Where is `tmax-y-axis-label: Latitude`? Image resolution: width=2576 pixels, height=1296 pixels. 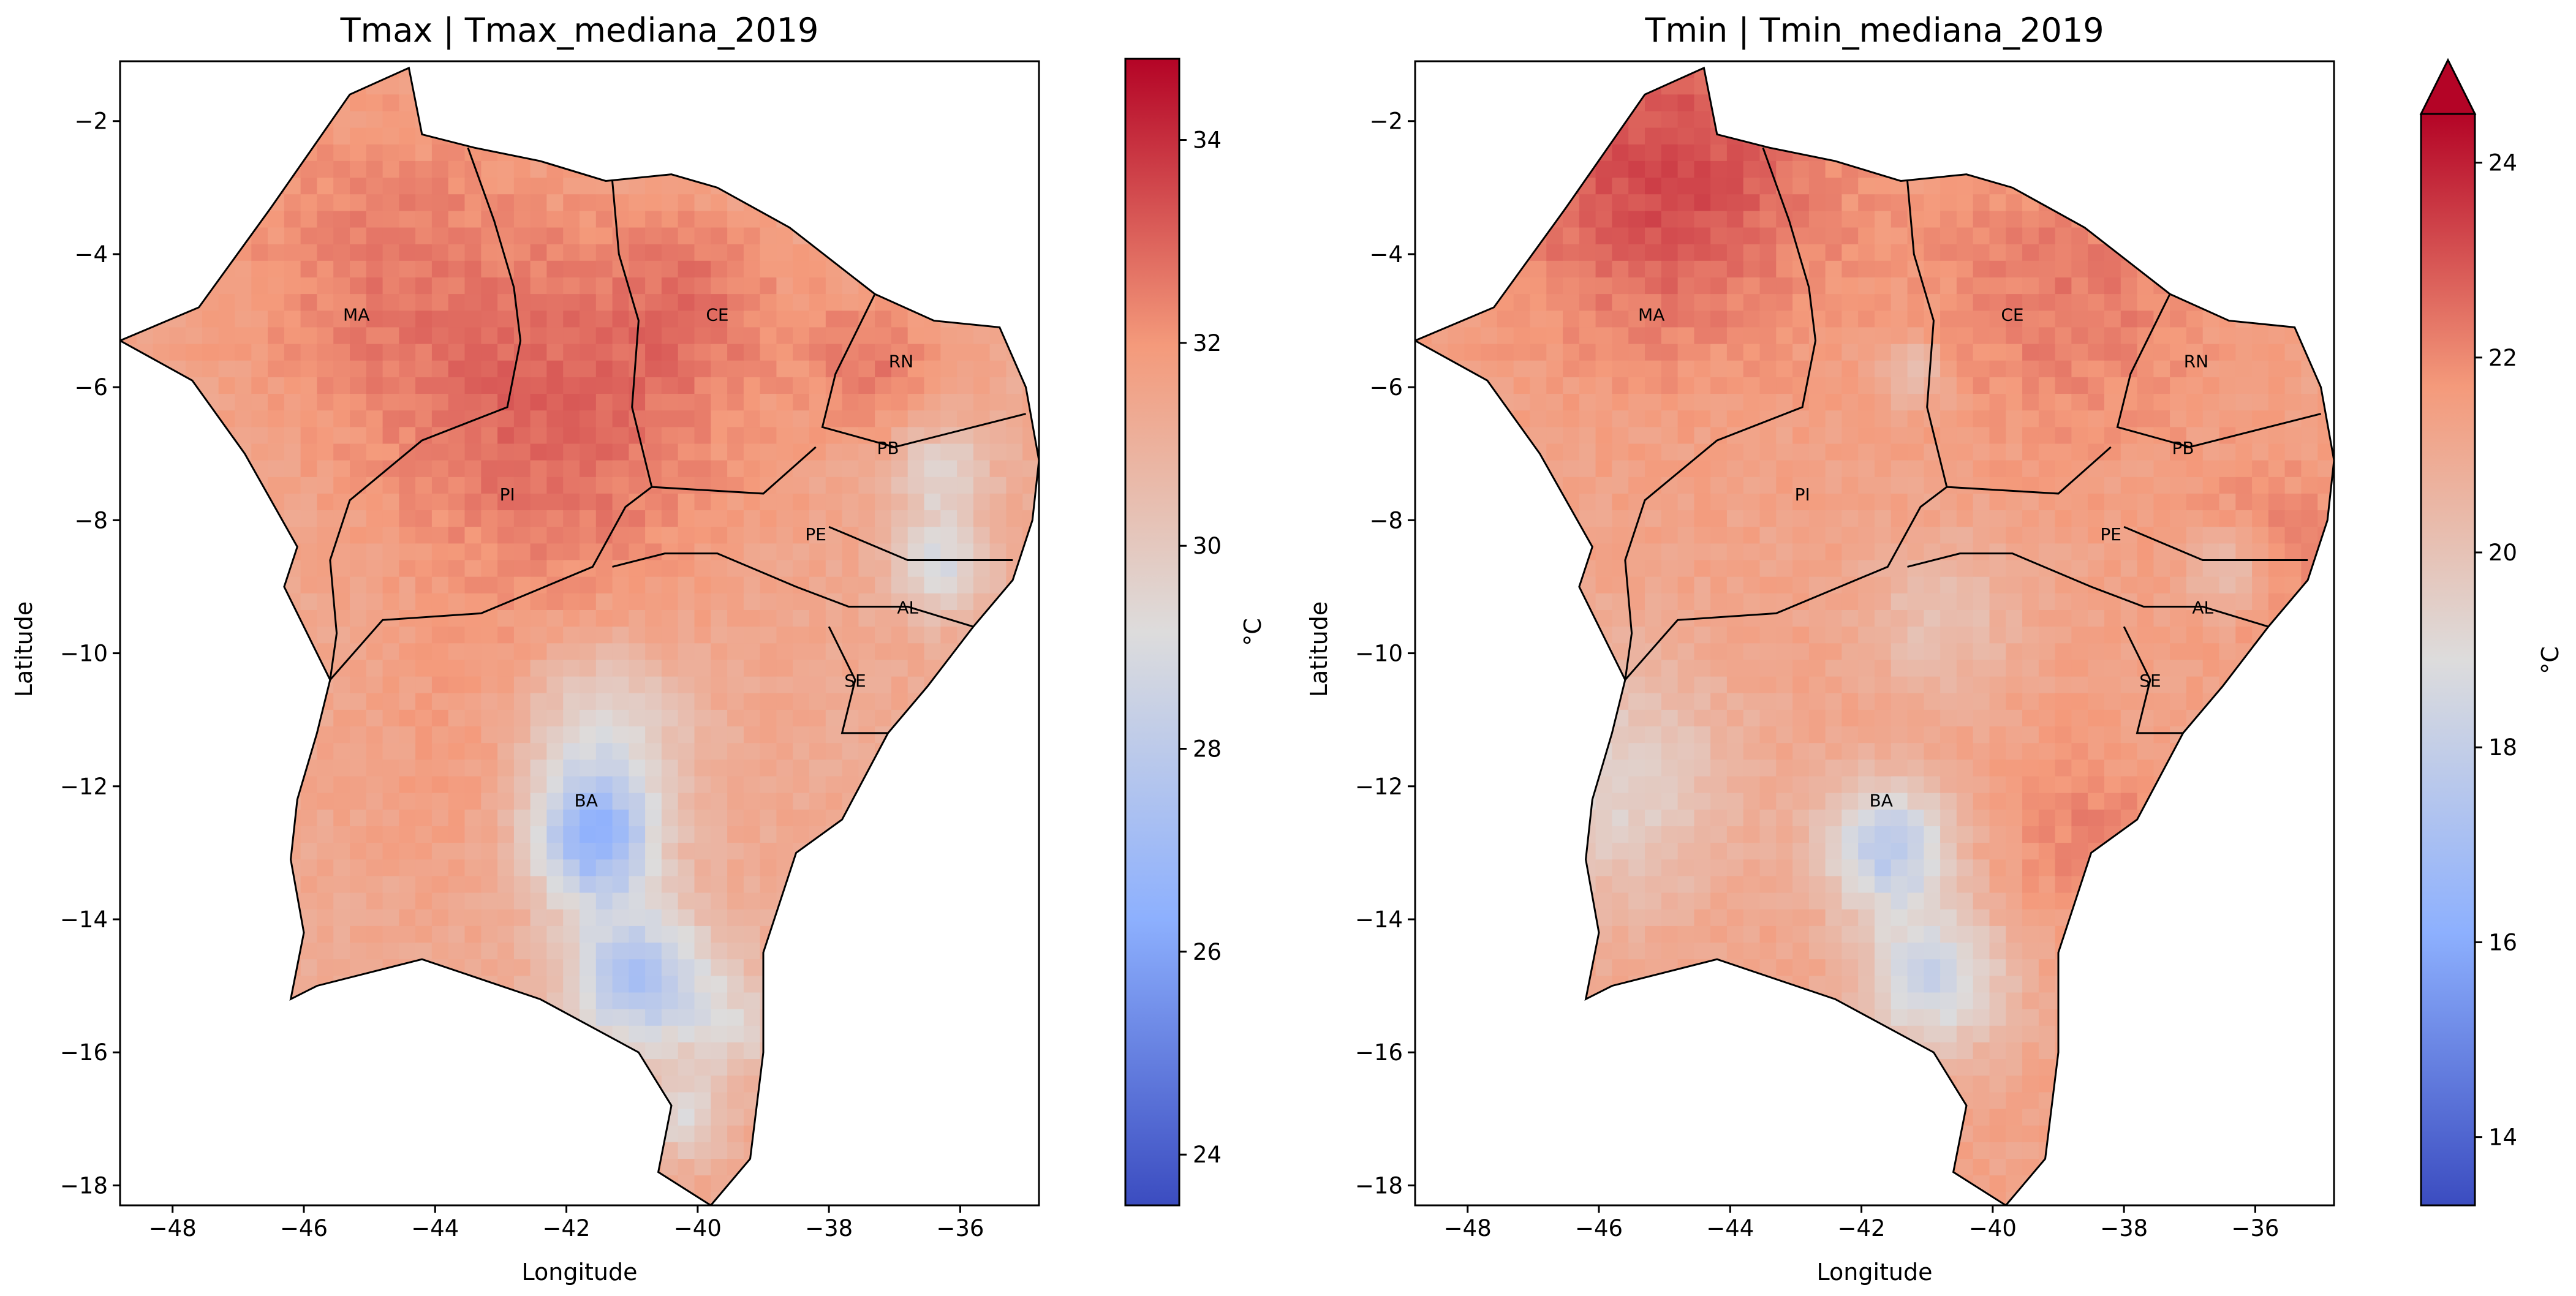
tmax-y-axis-label: Latitude is located at coordinates (23, 649).